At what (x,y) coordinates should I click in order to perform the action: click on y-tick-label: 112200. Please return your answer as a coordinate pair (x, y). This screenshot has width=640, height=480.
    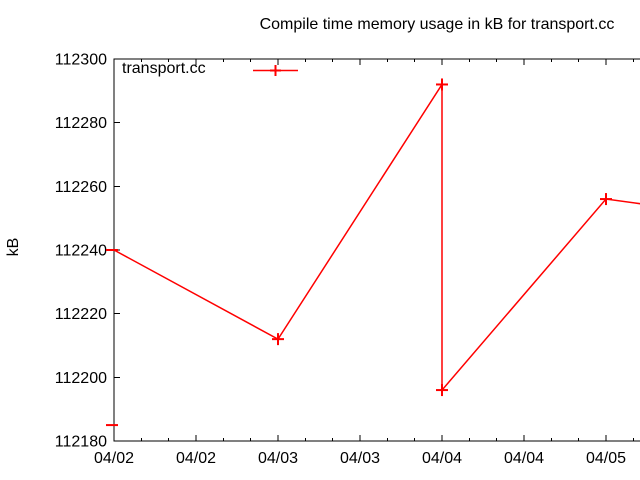
    Looking at the image, I should click on (81, 378).